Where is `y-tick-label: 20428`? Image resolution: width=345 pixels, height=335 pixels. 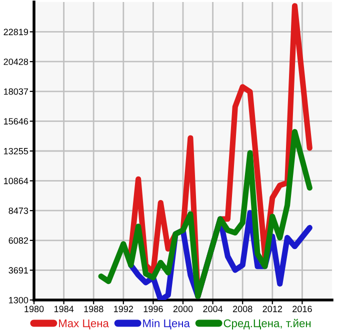 y-tick-label: 20428 is located at coordinates (16, 61).